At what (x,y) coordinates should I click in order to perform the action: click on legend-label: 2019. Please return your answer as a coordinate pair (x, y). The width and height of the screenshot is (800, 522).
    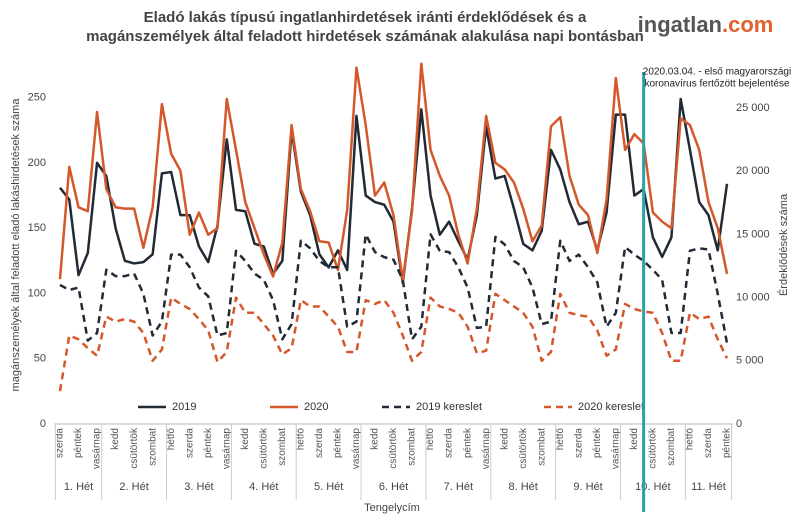
    Looking at the image, I should click on (184, 407).